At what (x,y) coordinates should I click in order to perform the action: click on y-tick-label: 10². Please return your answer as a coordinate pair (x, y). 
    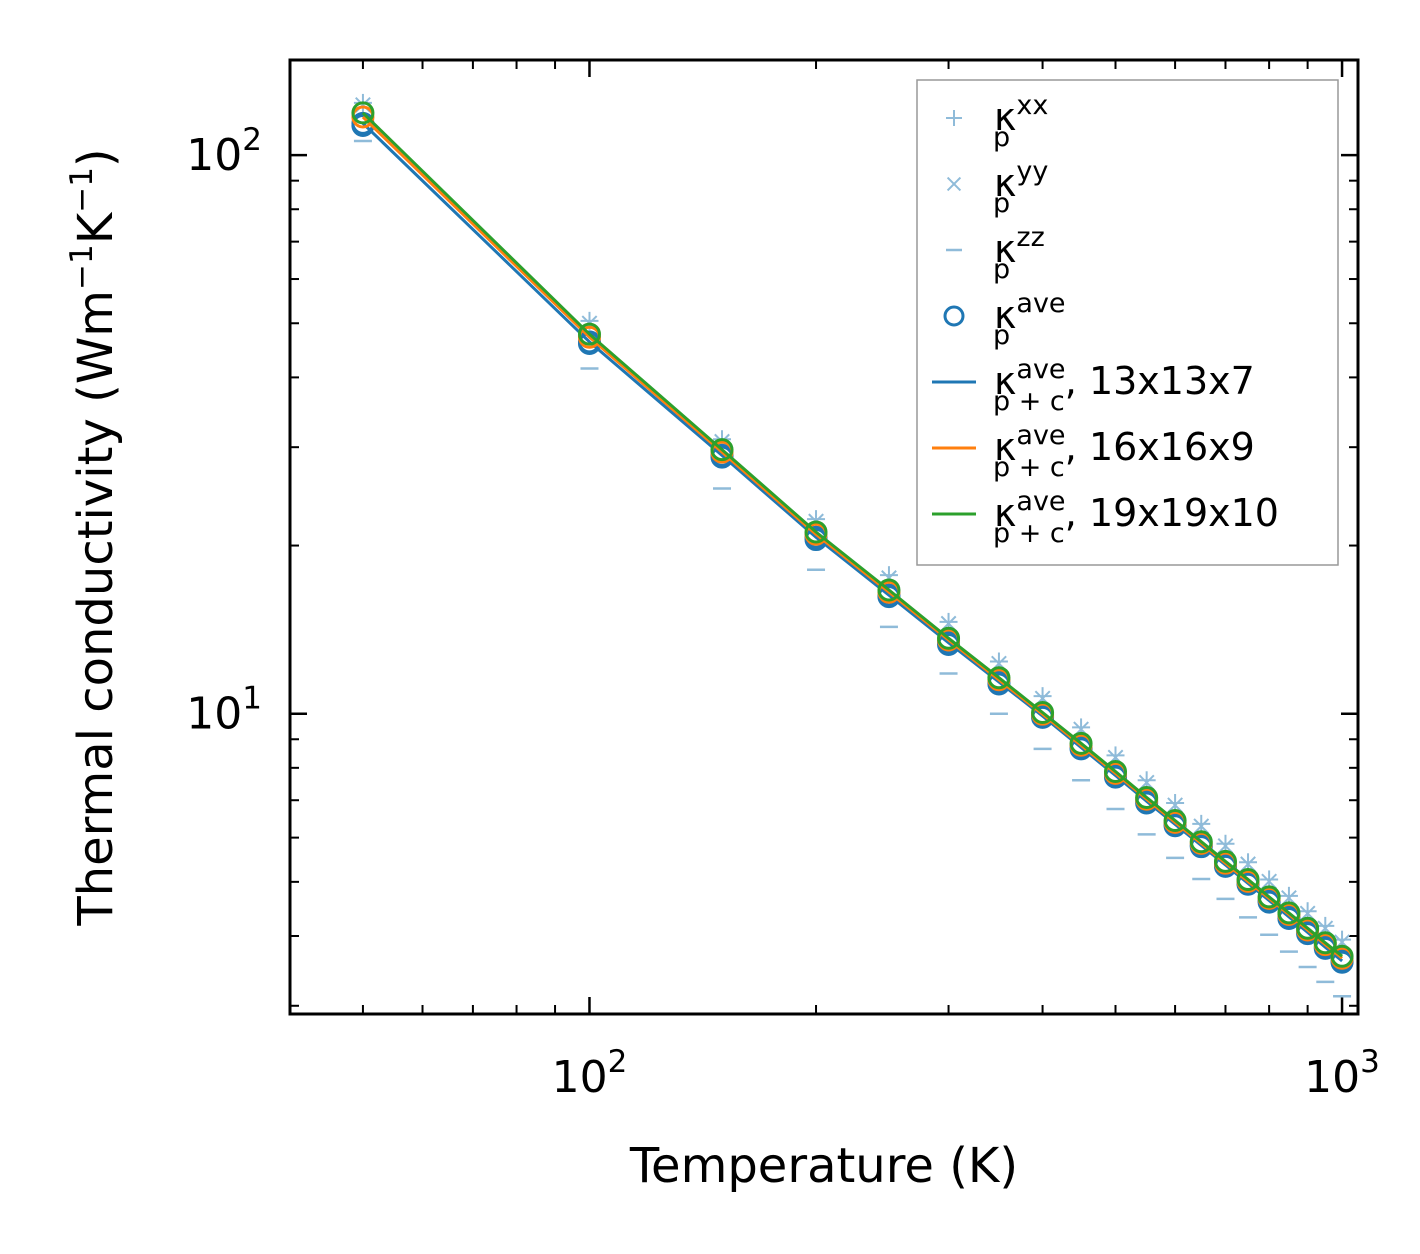
    Looking at the image, I should click on (224, 151).